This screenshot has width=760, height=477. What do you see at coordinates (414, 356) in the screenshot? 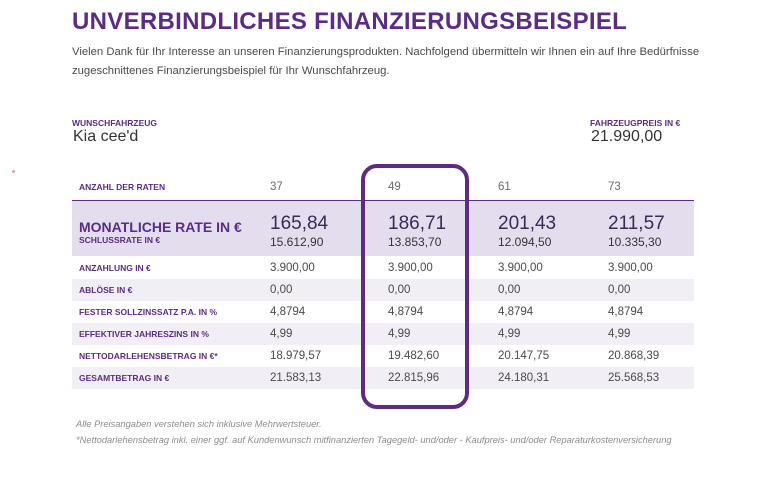
I see `cell-value: 19.482,60` at bounding box center [414, 356].